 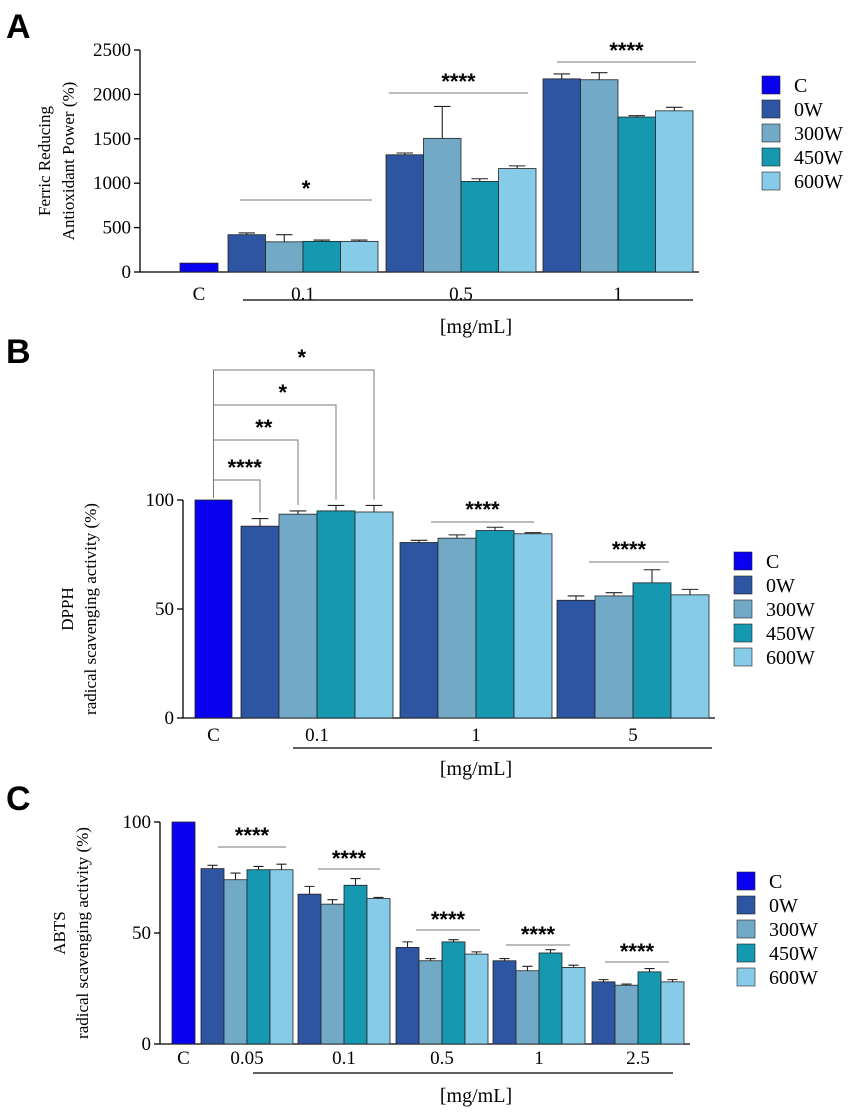 I want to click on y-tick-label: 500, so click(x=117, y=228).